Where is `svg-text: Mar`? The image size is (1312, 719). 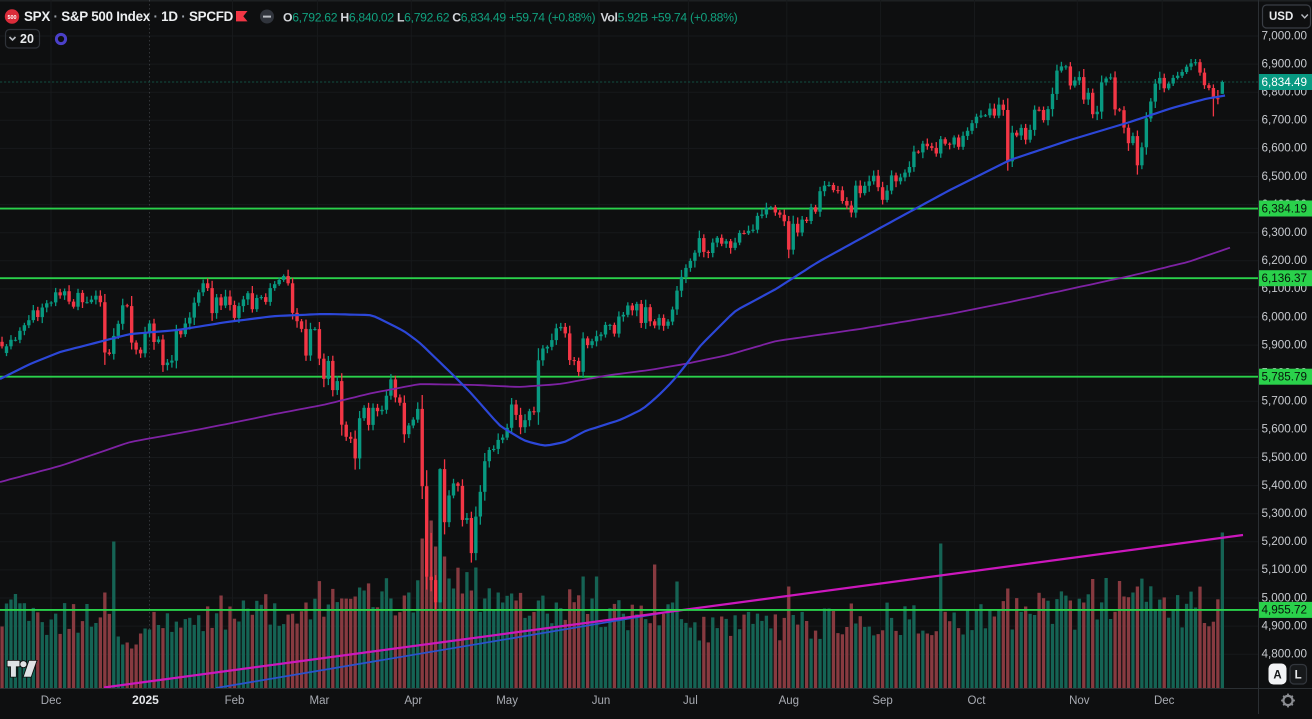
svg-text: Mar is located at coordinates (319, 701).